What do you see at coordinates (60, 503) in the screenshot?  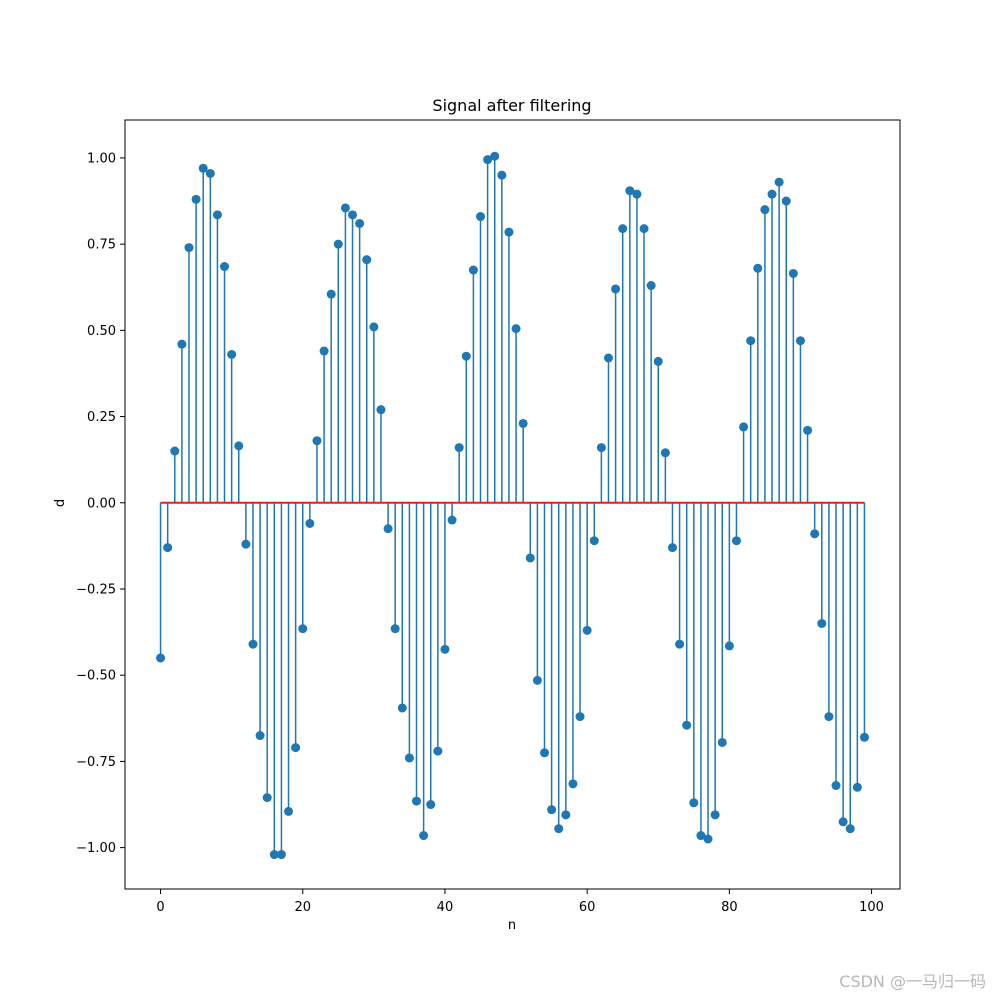 I see `y-axis-label: d` at bounding box center [60, 503].